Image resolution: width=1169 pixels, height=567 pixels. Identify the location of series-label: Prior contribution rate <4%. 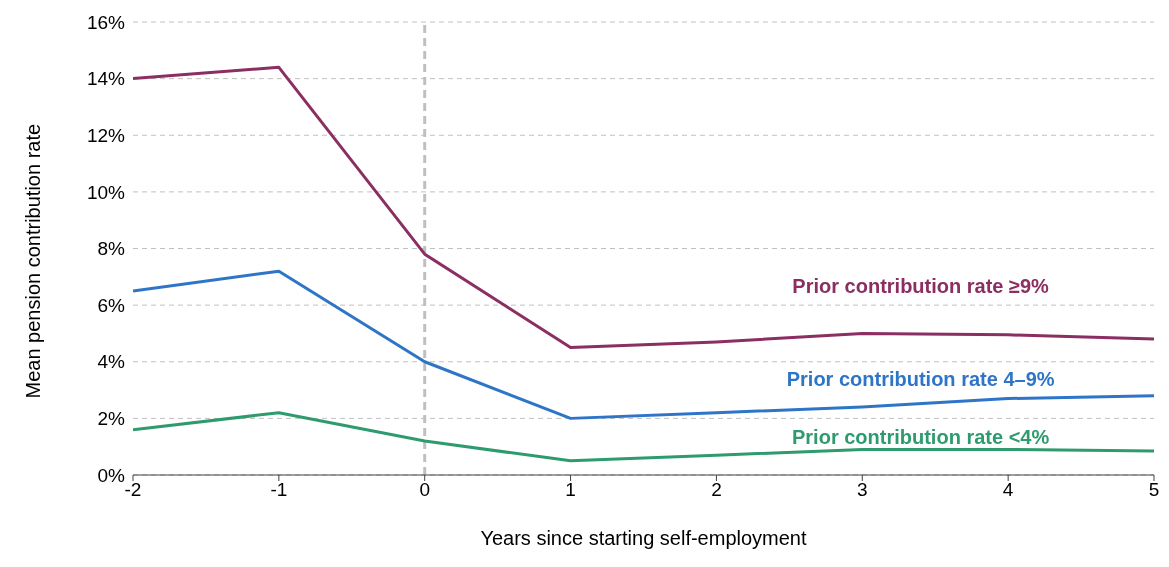
(921, 436).